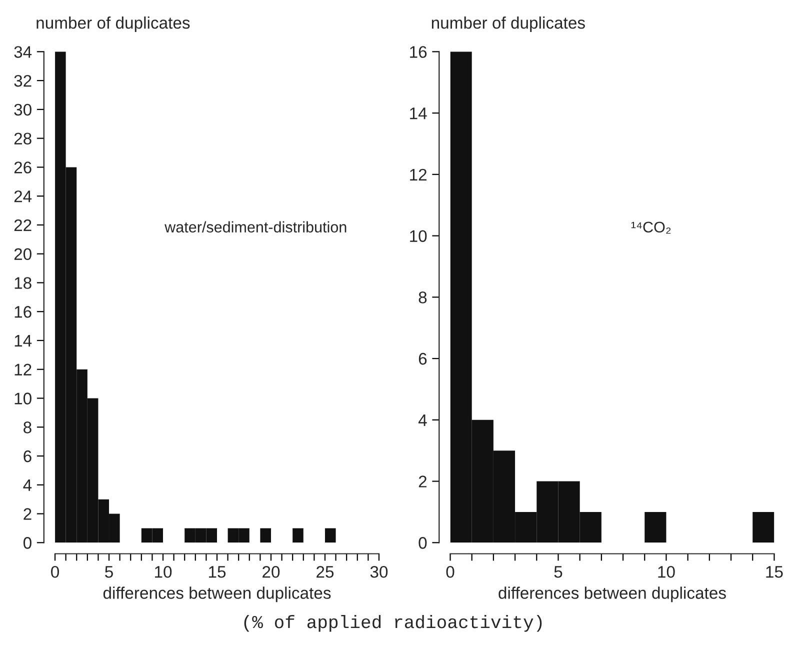 This screenshot has width=786, height=646. Describe the element at coordinates (393, 623) in the screenshot. I see `text: (% of applied radioactivity)` at that location.